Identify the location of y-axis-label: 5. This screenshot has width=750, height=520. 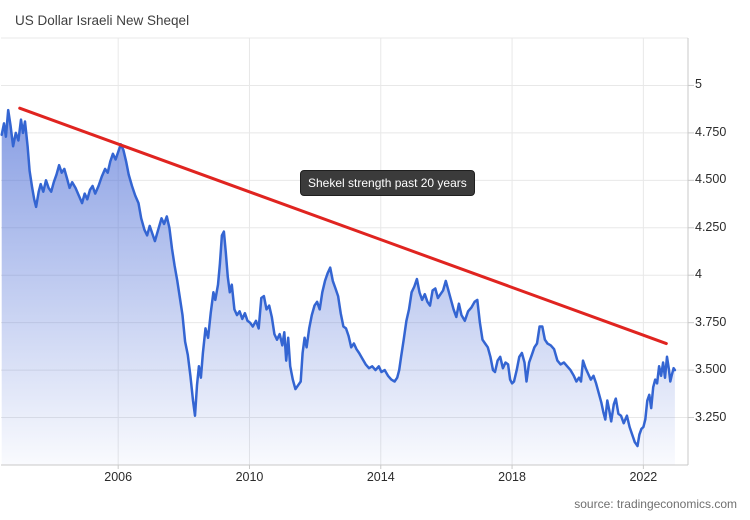
(698, 84).